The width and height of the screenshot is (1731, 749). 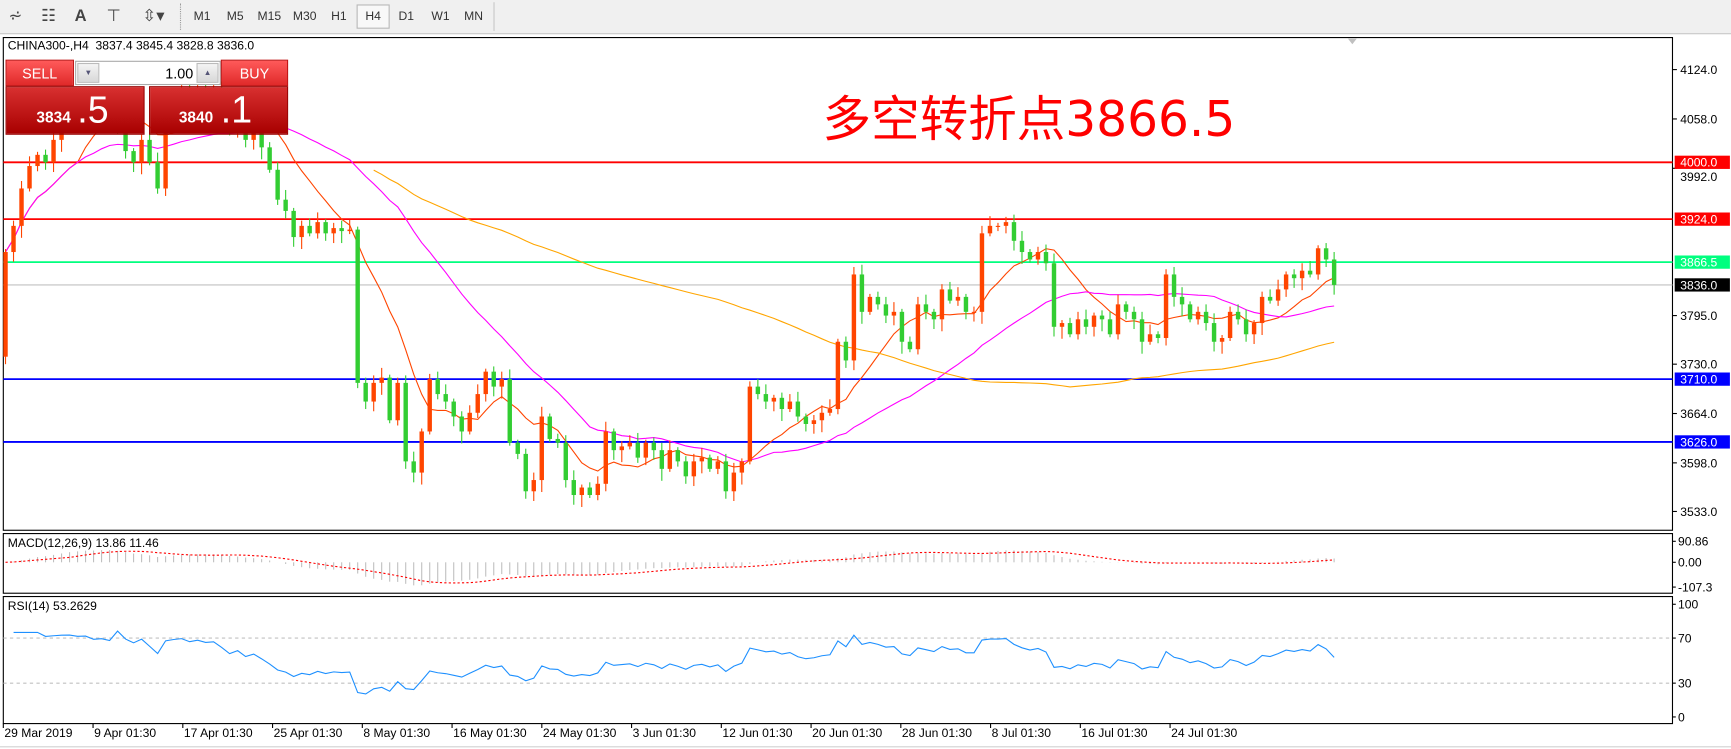 What do you see at coordinates (207, 72) in the screenshot?
I see `lot-increase-button: ▲` at bounding box center [207, 72].